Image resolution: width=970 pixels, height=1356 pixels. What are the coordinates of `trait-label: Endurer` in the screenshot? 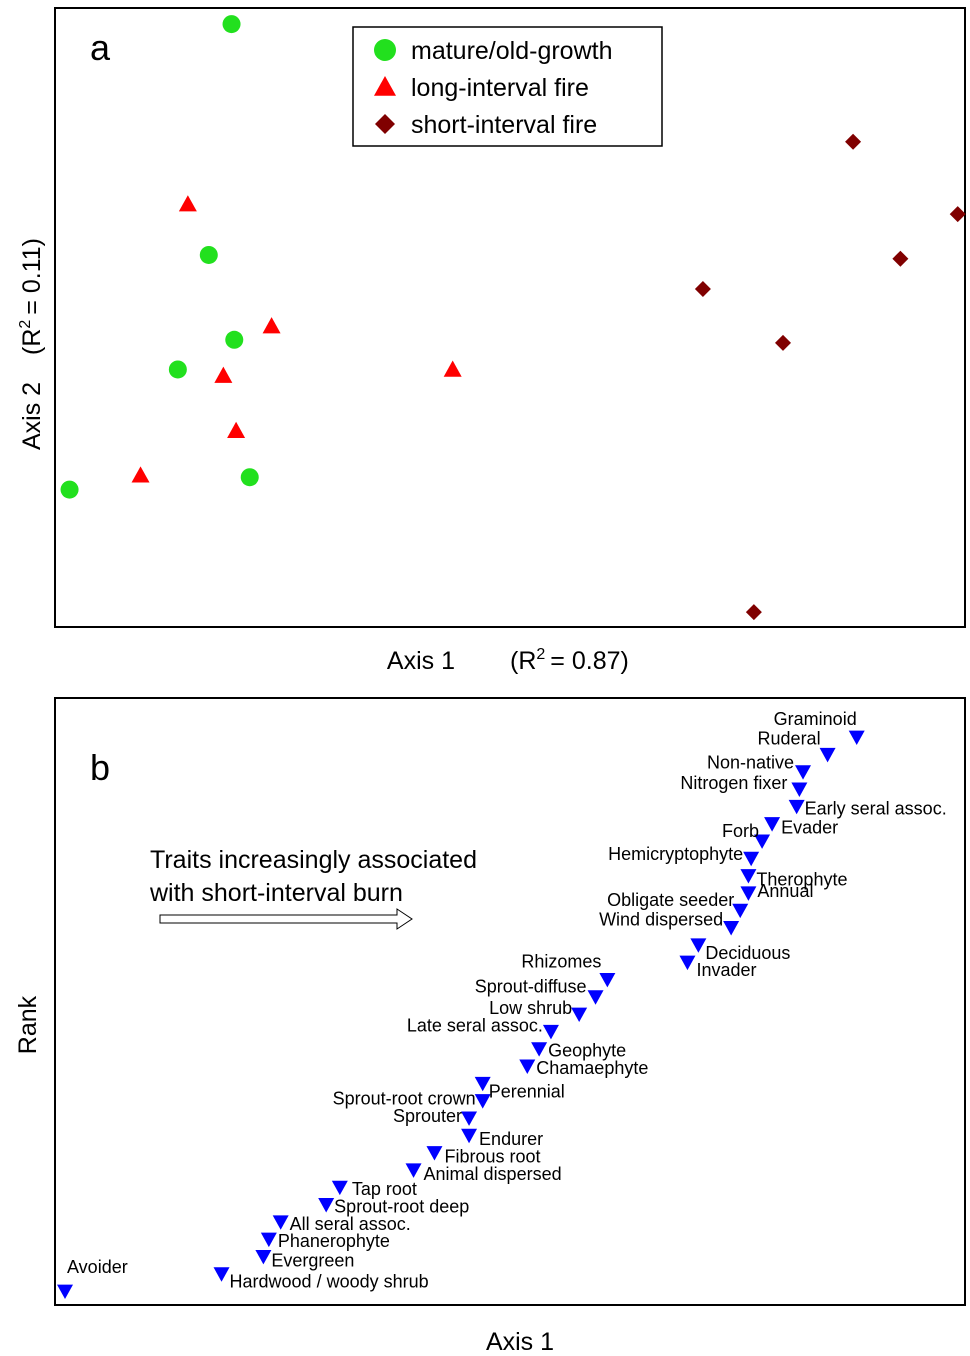 It's located at (511, 1139).